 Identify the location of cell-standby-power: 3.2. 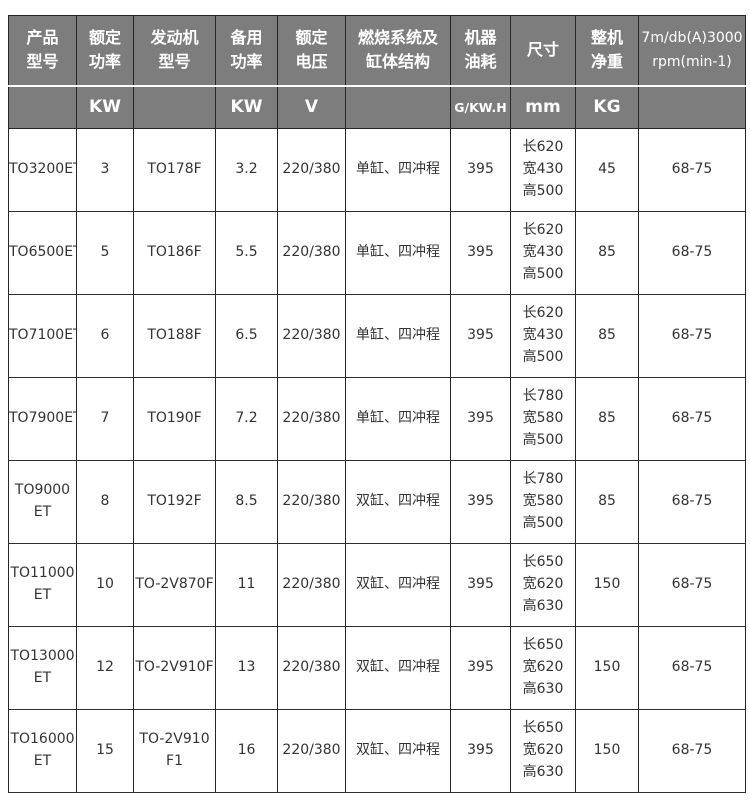
(246, 170).